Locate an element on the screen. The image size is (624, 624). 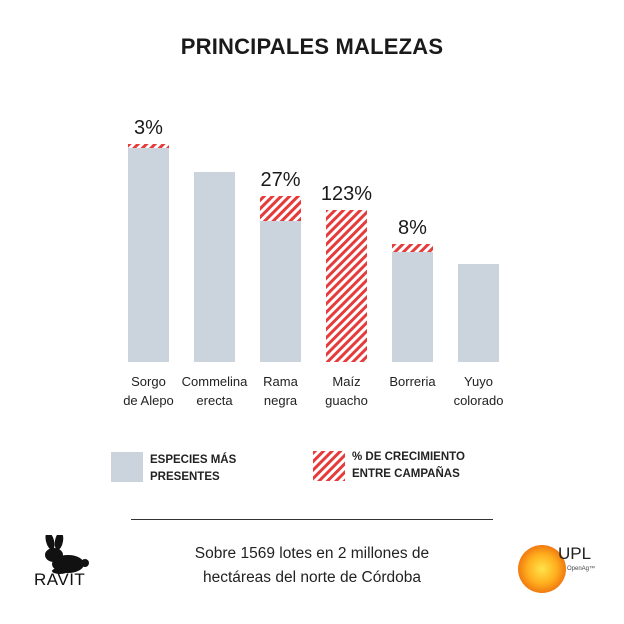
bar-borreria is located at coordinates (412, 307).